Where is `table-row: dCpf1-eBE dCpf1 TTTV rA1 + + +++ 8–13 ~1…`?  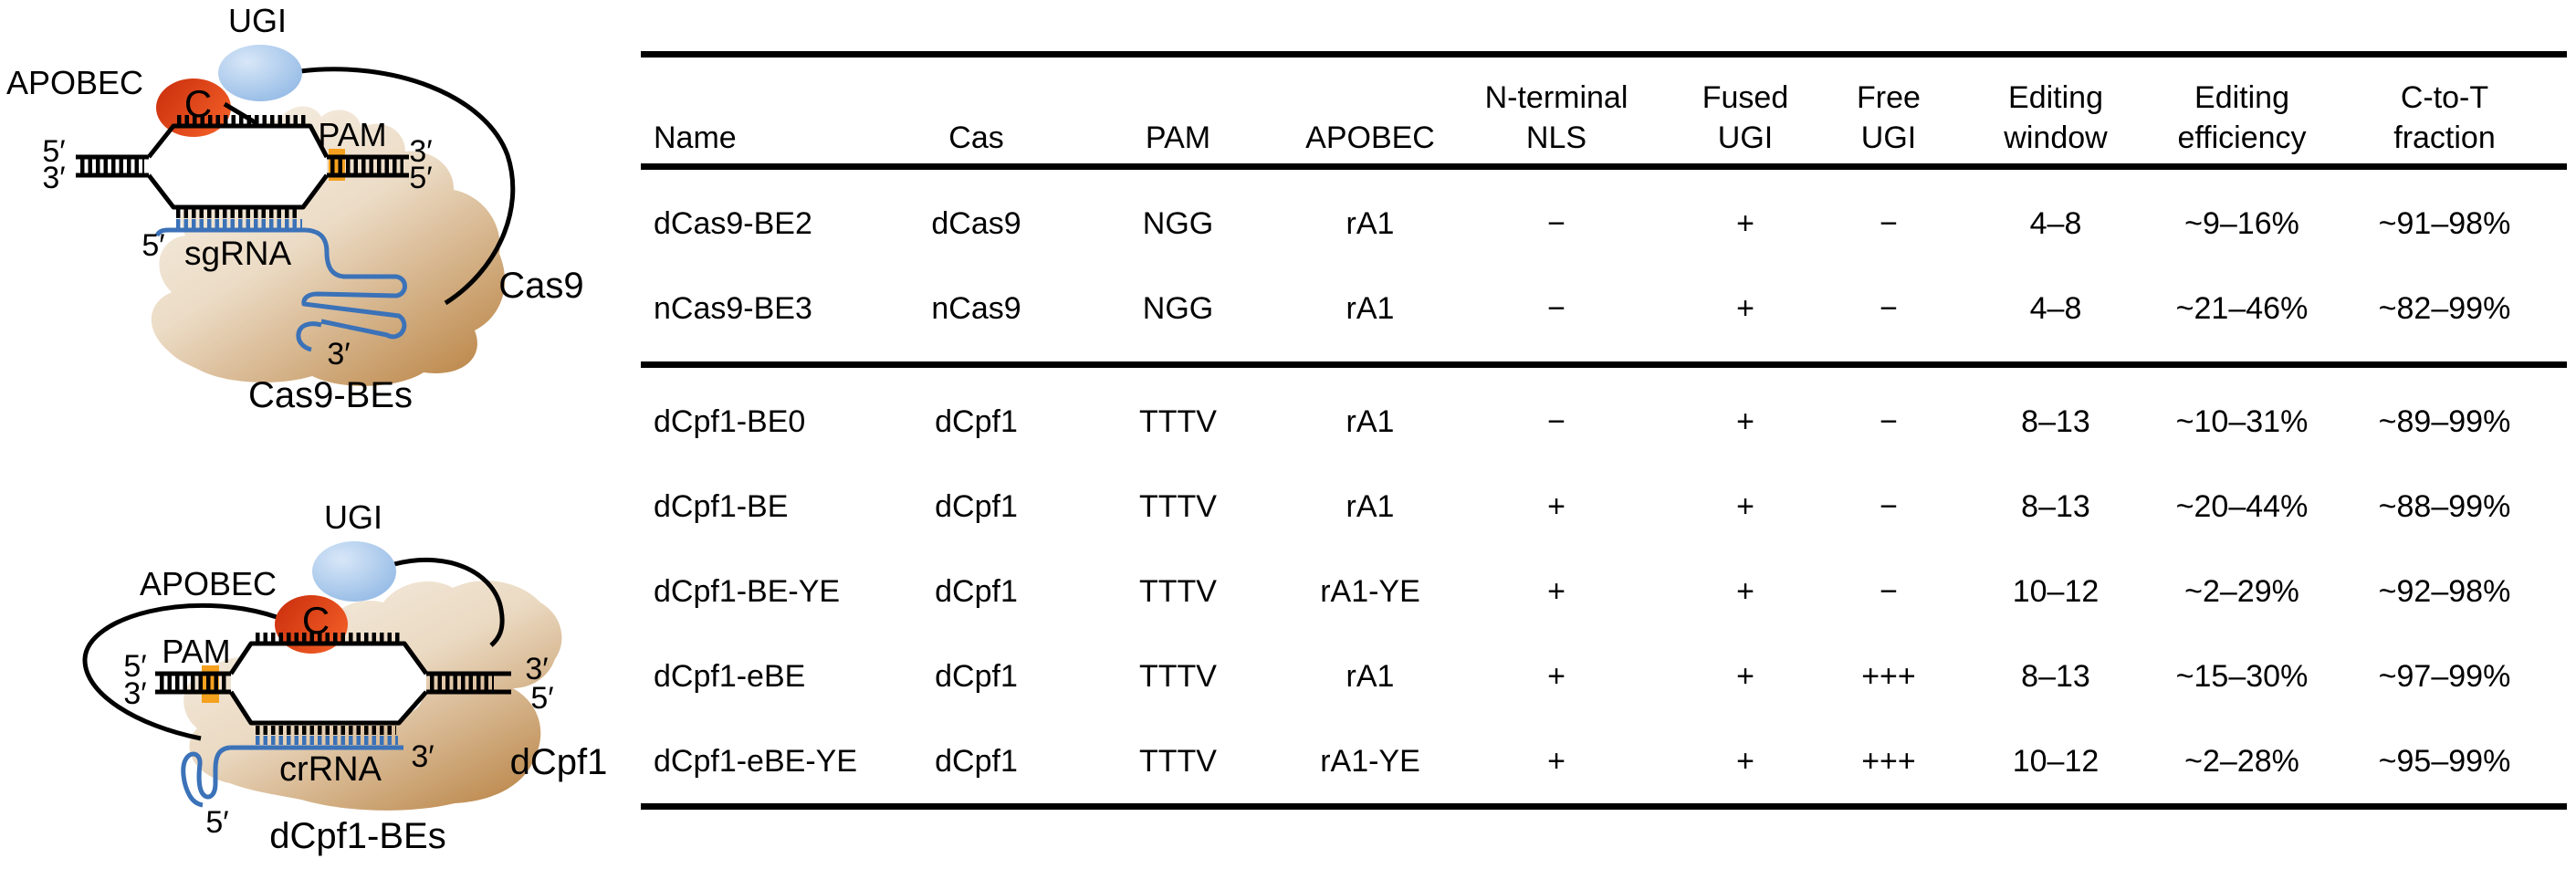
table-row: dCpf1-eBE dCpf1 TTTV rA1 + + +++ 8–13 ~1… is located at coordinates (1604, 675).